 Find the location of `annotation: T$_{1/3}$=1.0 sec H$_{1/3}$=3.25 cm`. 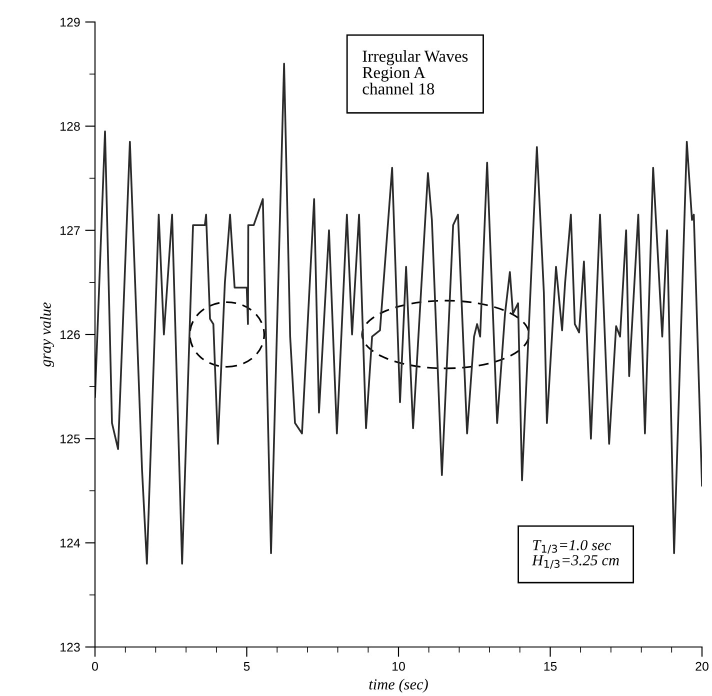

annotation: T$_{1/3}$=1.0 sec H$_{1/3}$=3.25 cm is located at coordinates (575, 554).